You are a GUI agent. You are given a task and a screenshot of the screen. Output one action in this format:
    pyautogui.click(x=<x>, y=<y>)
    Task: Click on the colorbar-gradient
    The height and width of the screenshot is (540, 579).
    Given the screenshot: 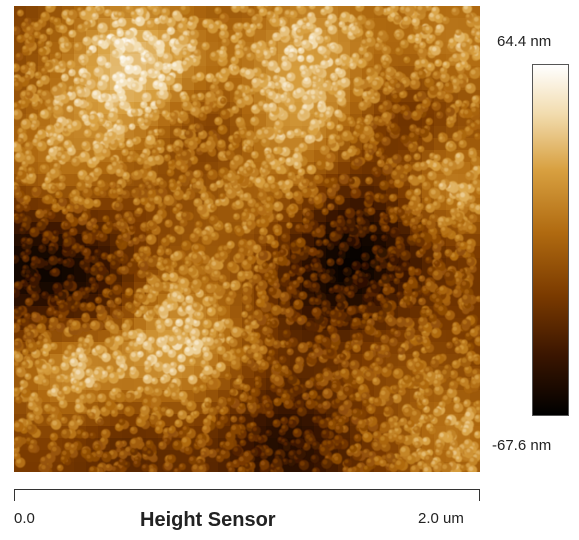 What is the action you would take?
    pyautogui.click(x=550, y=240)
    